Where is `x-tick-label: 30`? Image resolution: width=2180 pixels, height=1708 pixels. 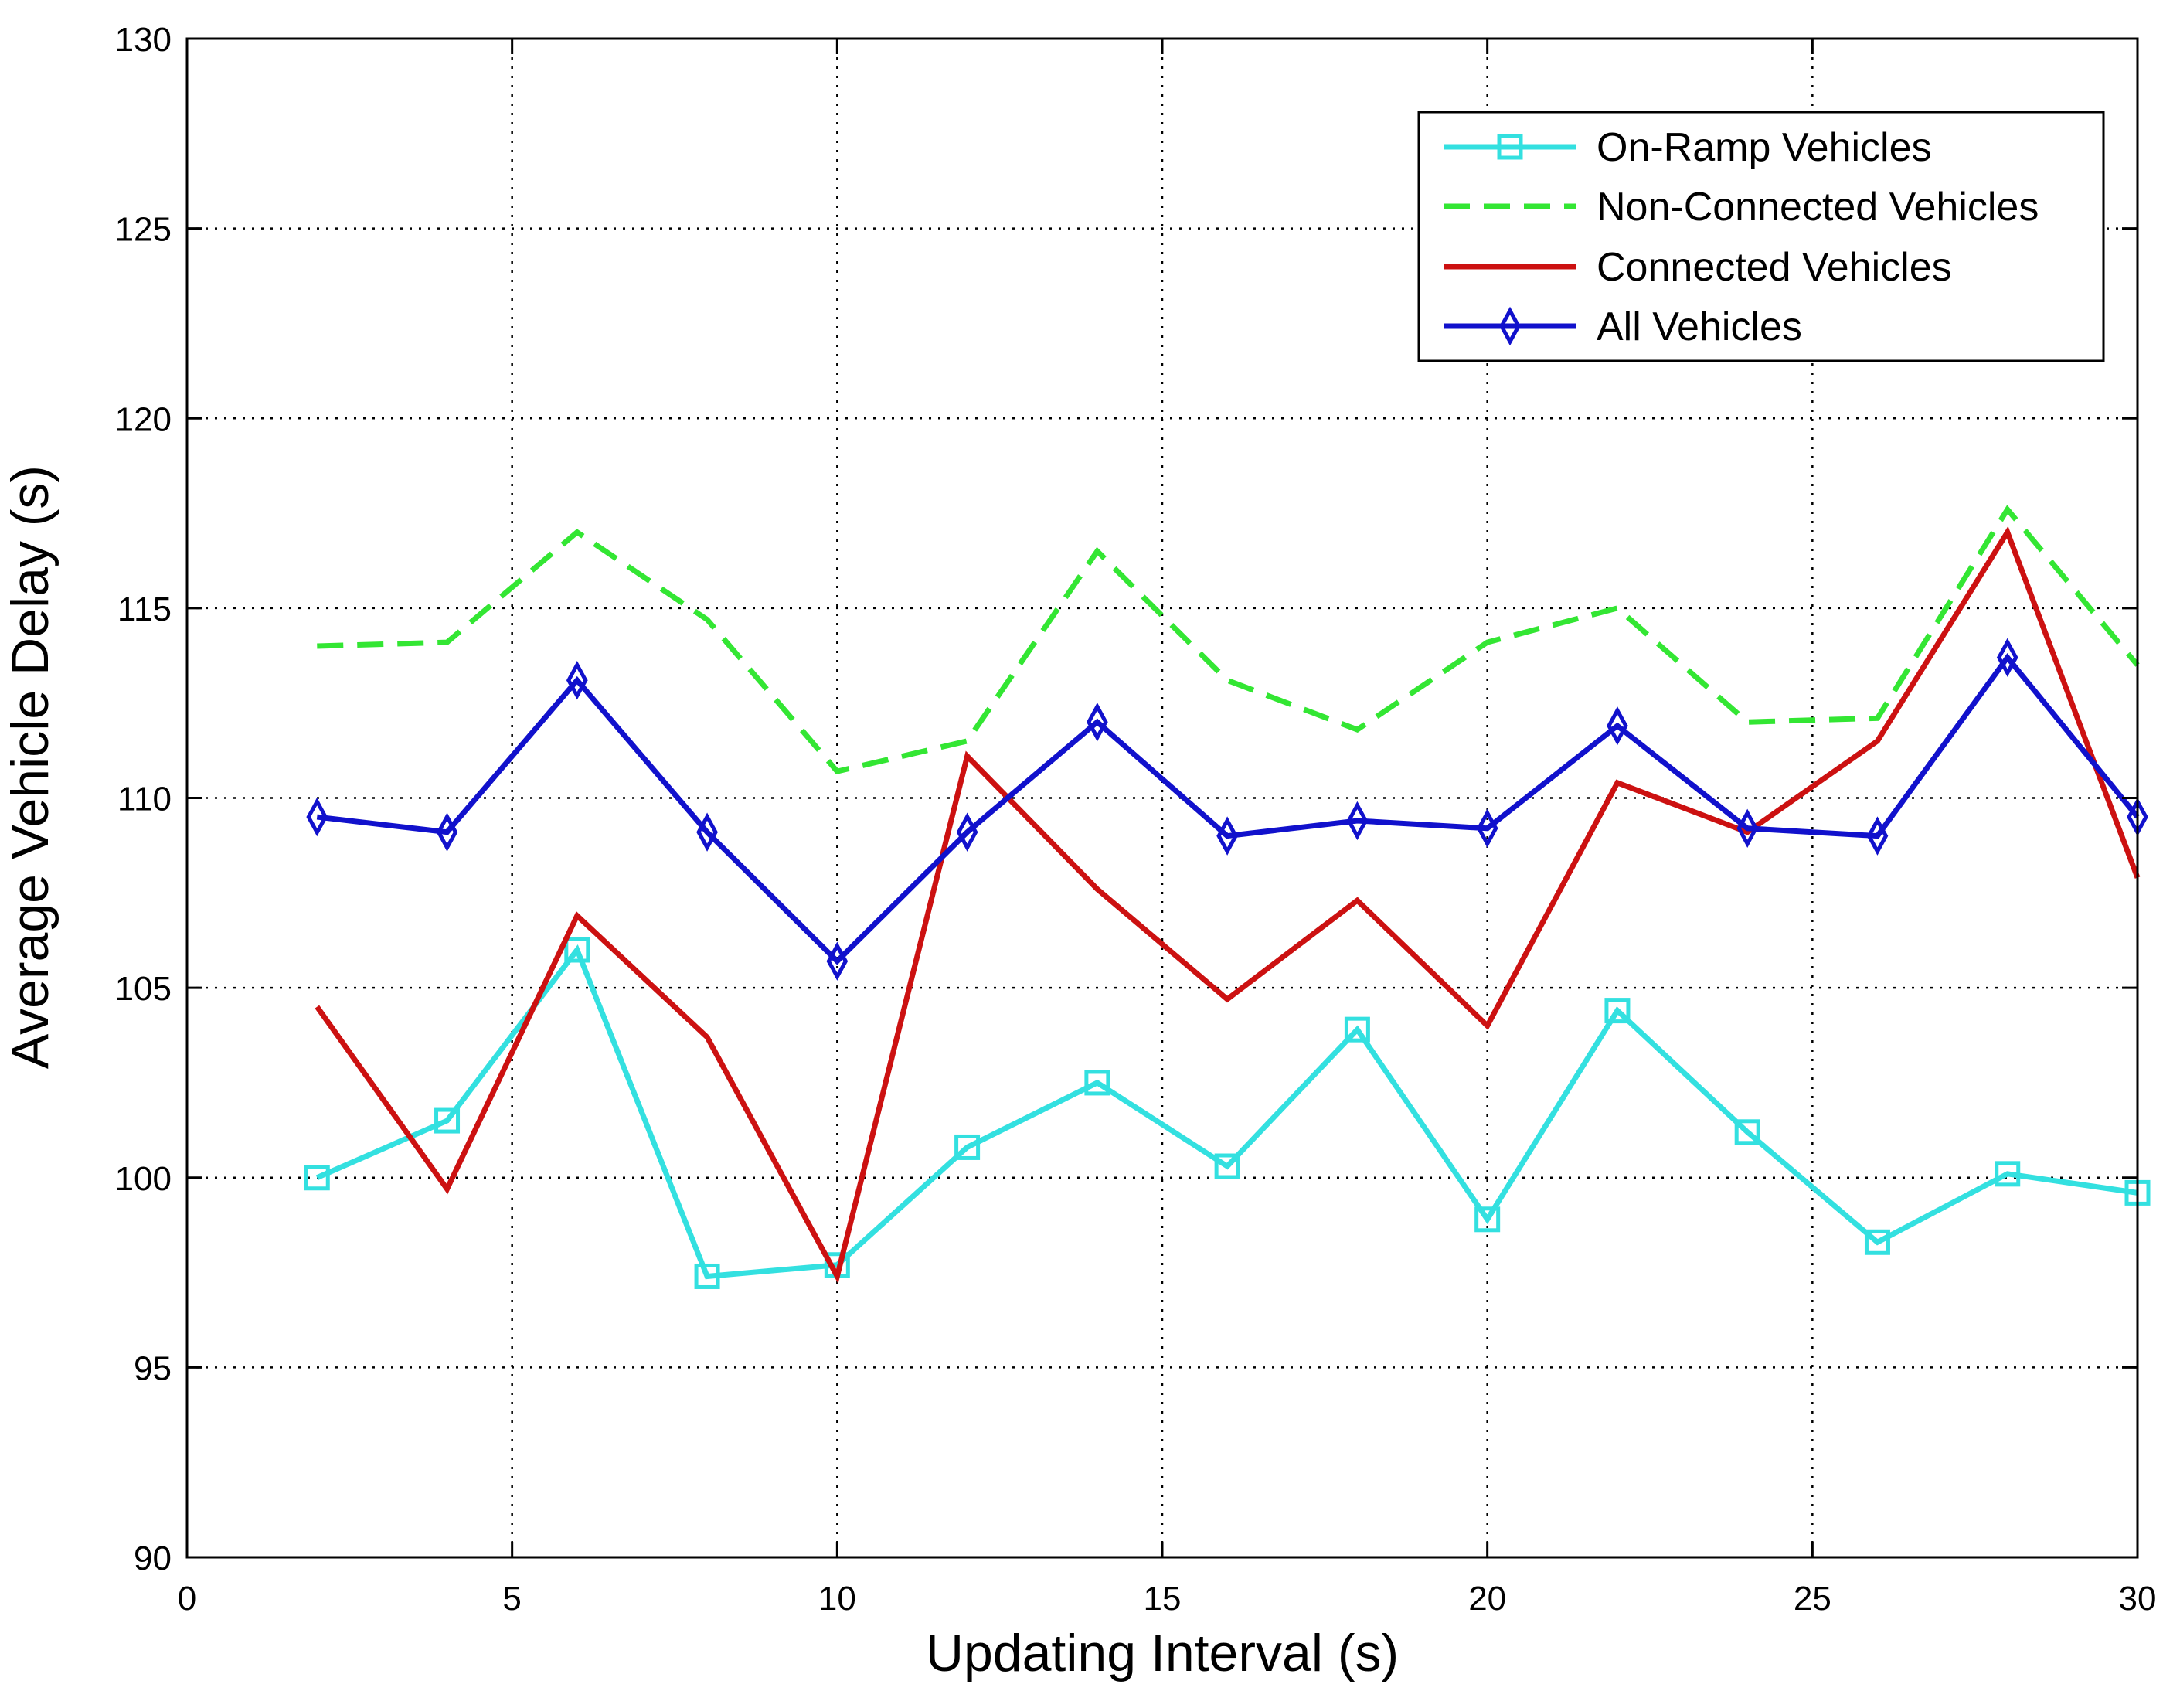 x-tick-label: 30 is located at coordinates (2138, 1599).